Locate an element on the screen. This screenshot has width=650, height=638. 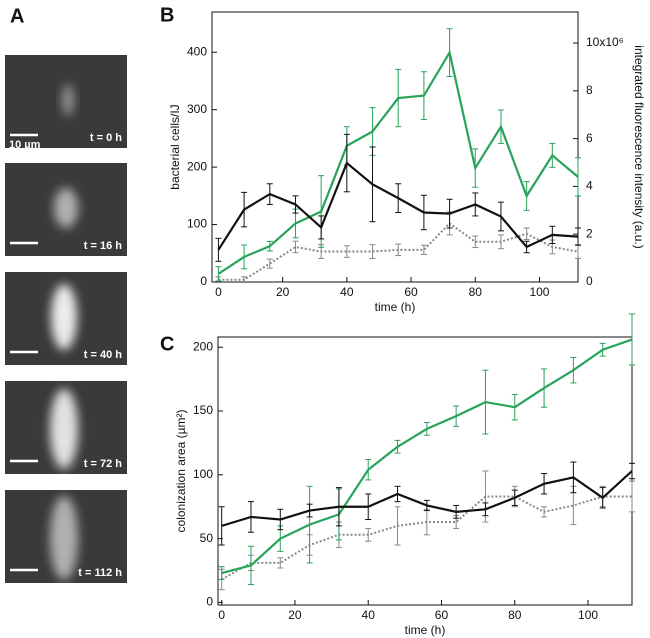
time-label: t = 112 h is located at coordinates (100, 573).